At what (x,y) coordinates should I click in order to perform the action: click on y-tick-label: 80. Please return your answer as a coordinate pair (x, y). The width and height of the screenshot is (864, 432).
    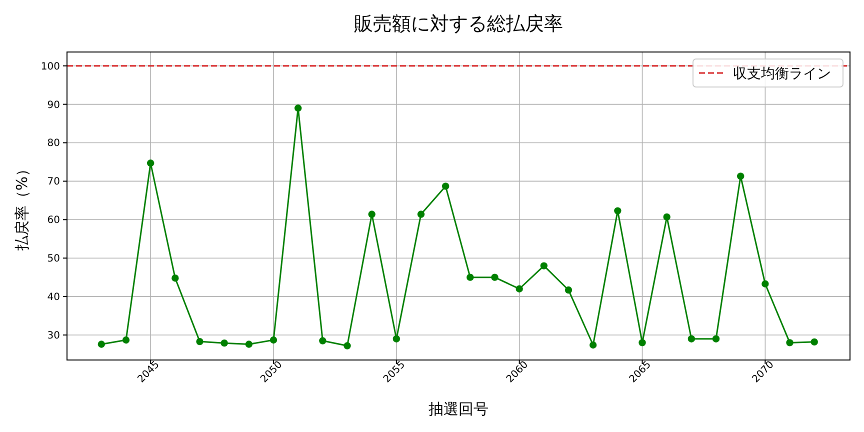
    Looking at the image, I should click on (53, 144).